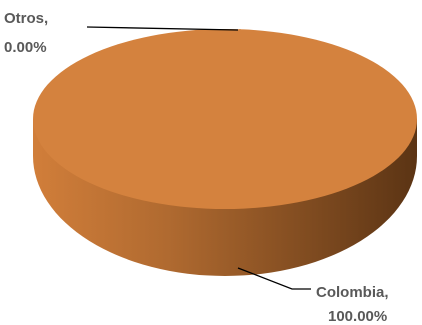 The image size is (422, 325). I want to click on label-otros-value: 0.00%, so click(25, 47).